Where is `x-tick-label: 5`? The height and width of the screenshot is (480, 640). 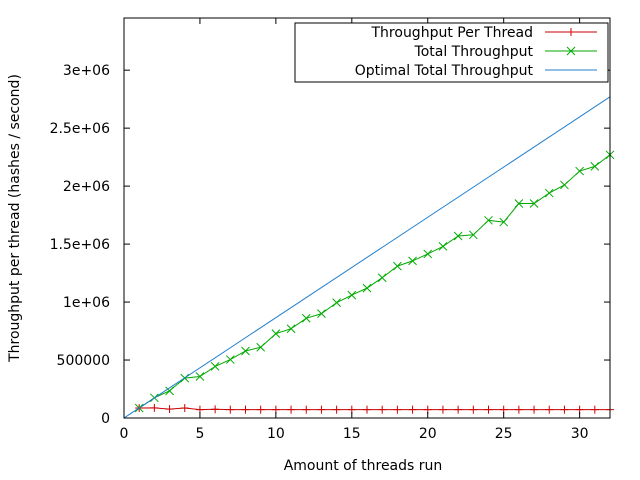
x-tick-label: 5 is located at coordinates (199, 434).